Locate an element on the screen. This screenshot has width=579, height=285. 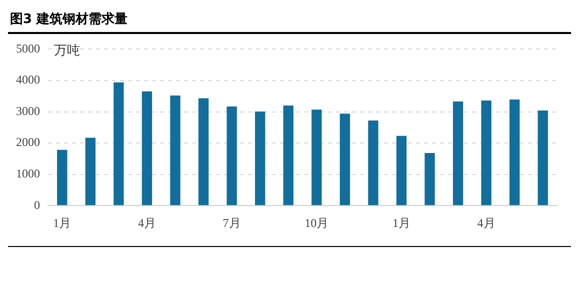
y-axis-title: 万吨 is located at coordinates (67, 51).